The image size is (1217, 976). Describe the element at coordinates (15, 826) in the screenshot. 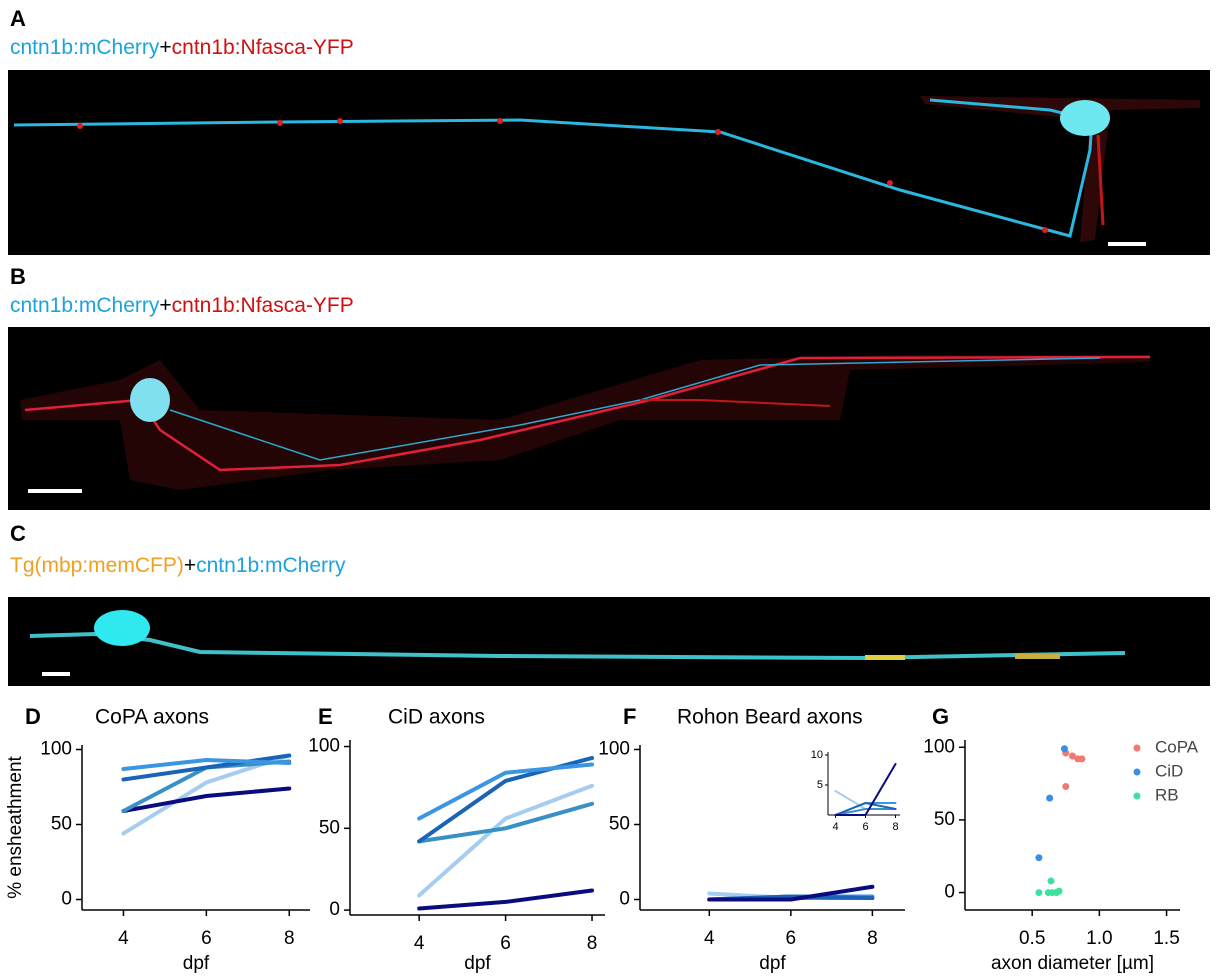

I see `y-axis-label: % ensheathment` at that location.